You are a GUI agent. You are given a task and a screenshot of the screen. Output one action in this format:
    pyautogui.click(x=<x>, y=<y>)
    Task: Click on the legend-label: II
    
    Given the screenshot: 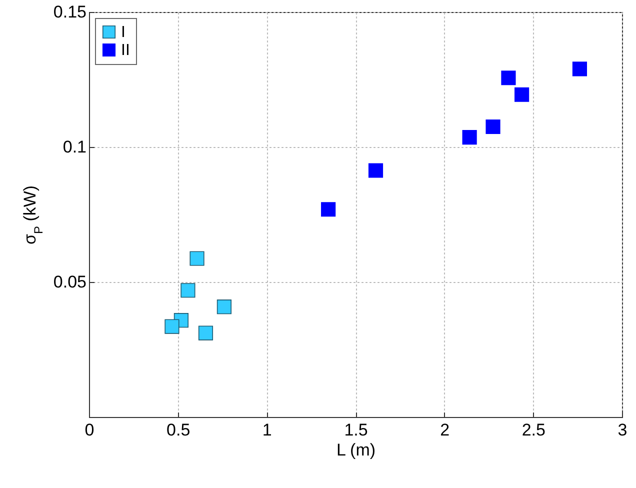 What is the action you would take?
    pyautogui.click(x=125, y=50)
    